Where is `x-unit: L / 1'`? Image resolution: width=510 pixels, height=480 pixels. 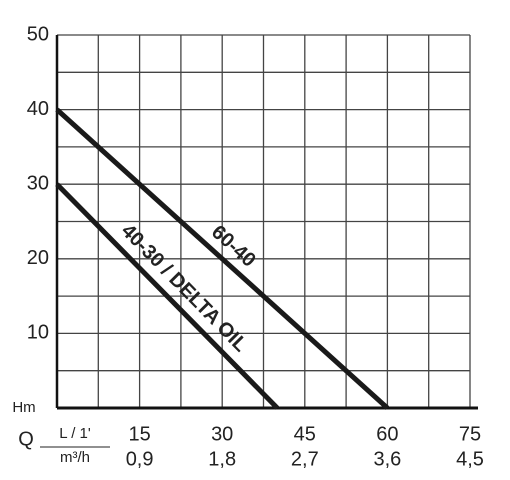 x-unit: L / 1' is located at coordinates (75, 433).